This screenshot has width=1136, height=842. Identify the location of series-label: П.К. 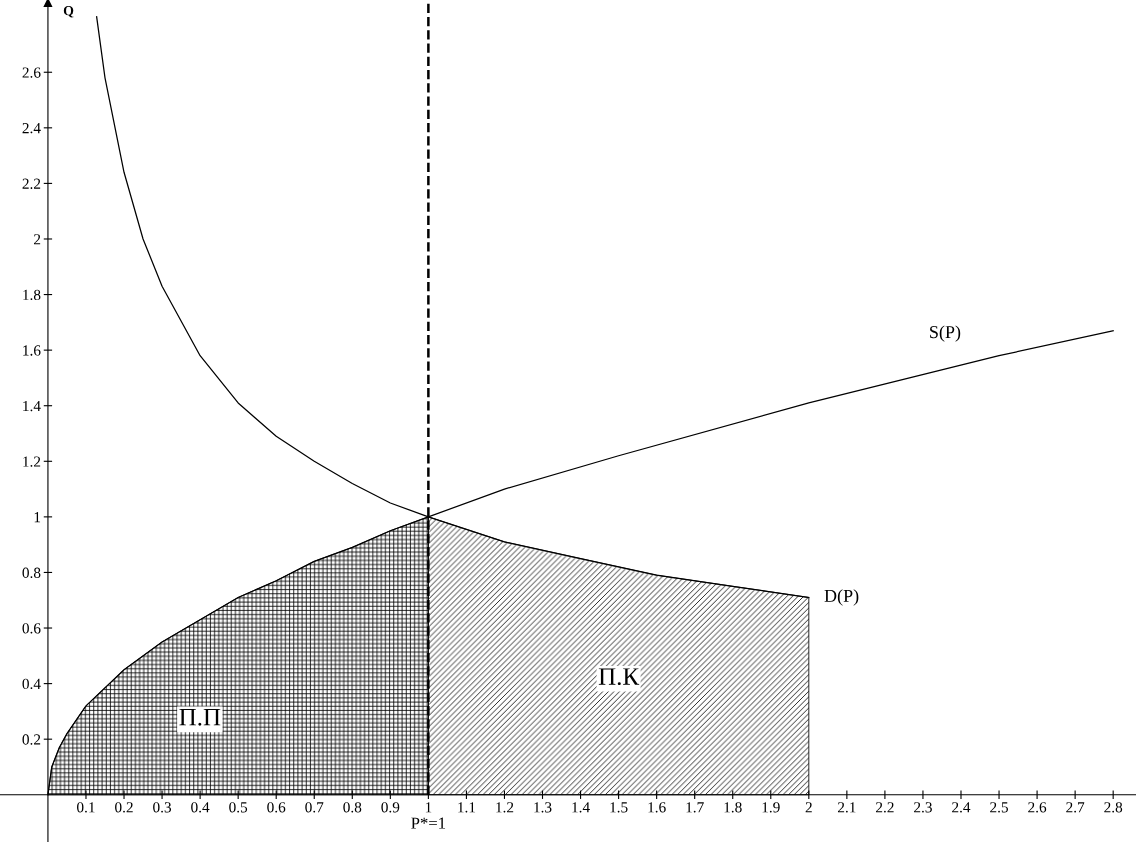
(619, 677).